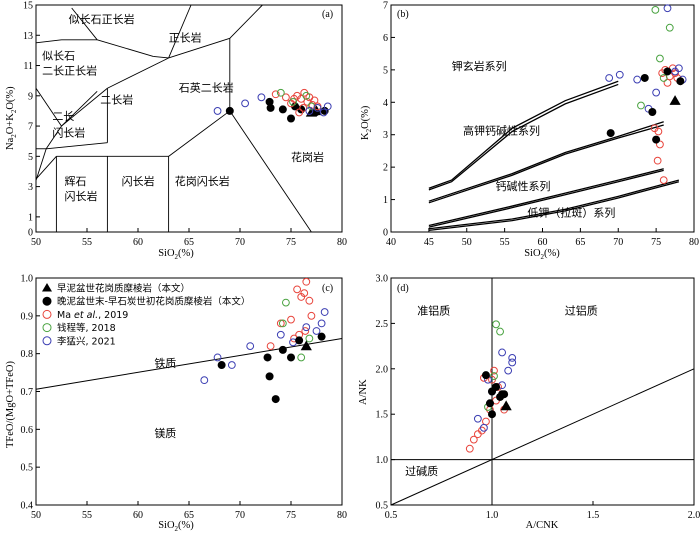 The height and width of the screenshot is (533, 700). I want to click on panel-b-points, so click(646, 94).